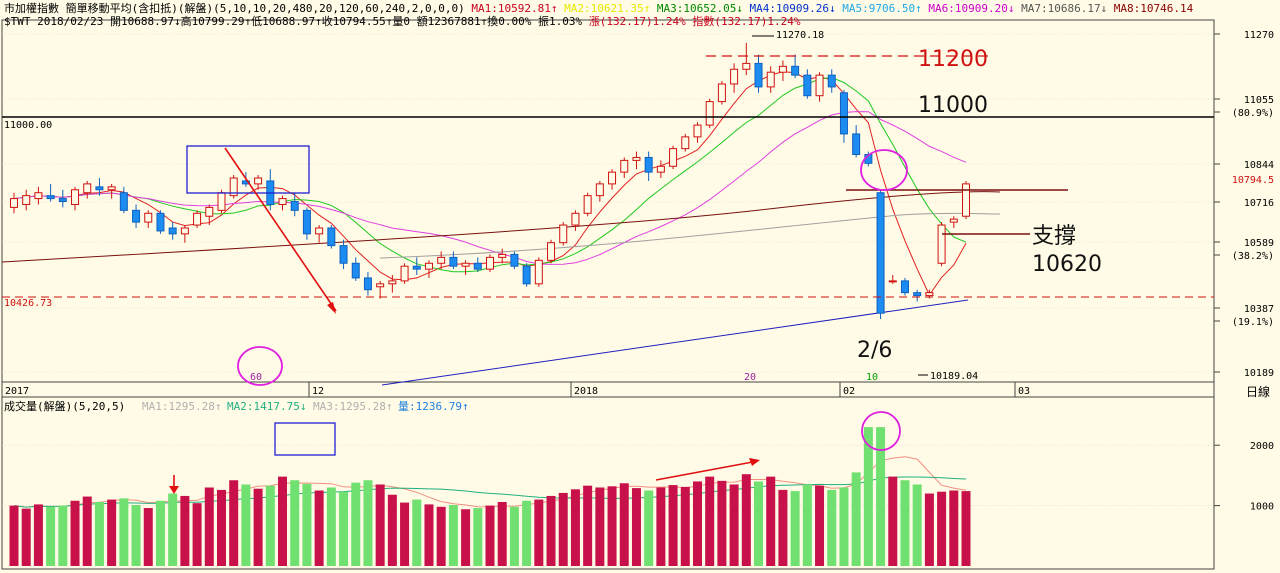 The image size is (1280, 573). Describe the element at coordinates (1262, 446) in the screenshot. I see `volume-tick-label: 2000` at that location.